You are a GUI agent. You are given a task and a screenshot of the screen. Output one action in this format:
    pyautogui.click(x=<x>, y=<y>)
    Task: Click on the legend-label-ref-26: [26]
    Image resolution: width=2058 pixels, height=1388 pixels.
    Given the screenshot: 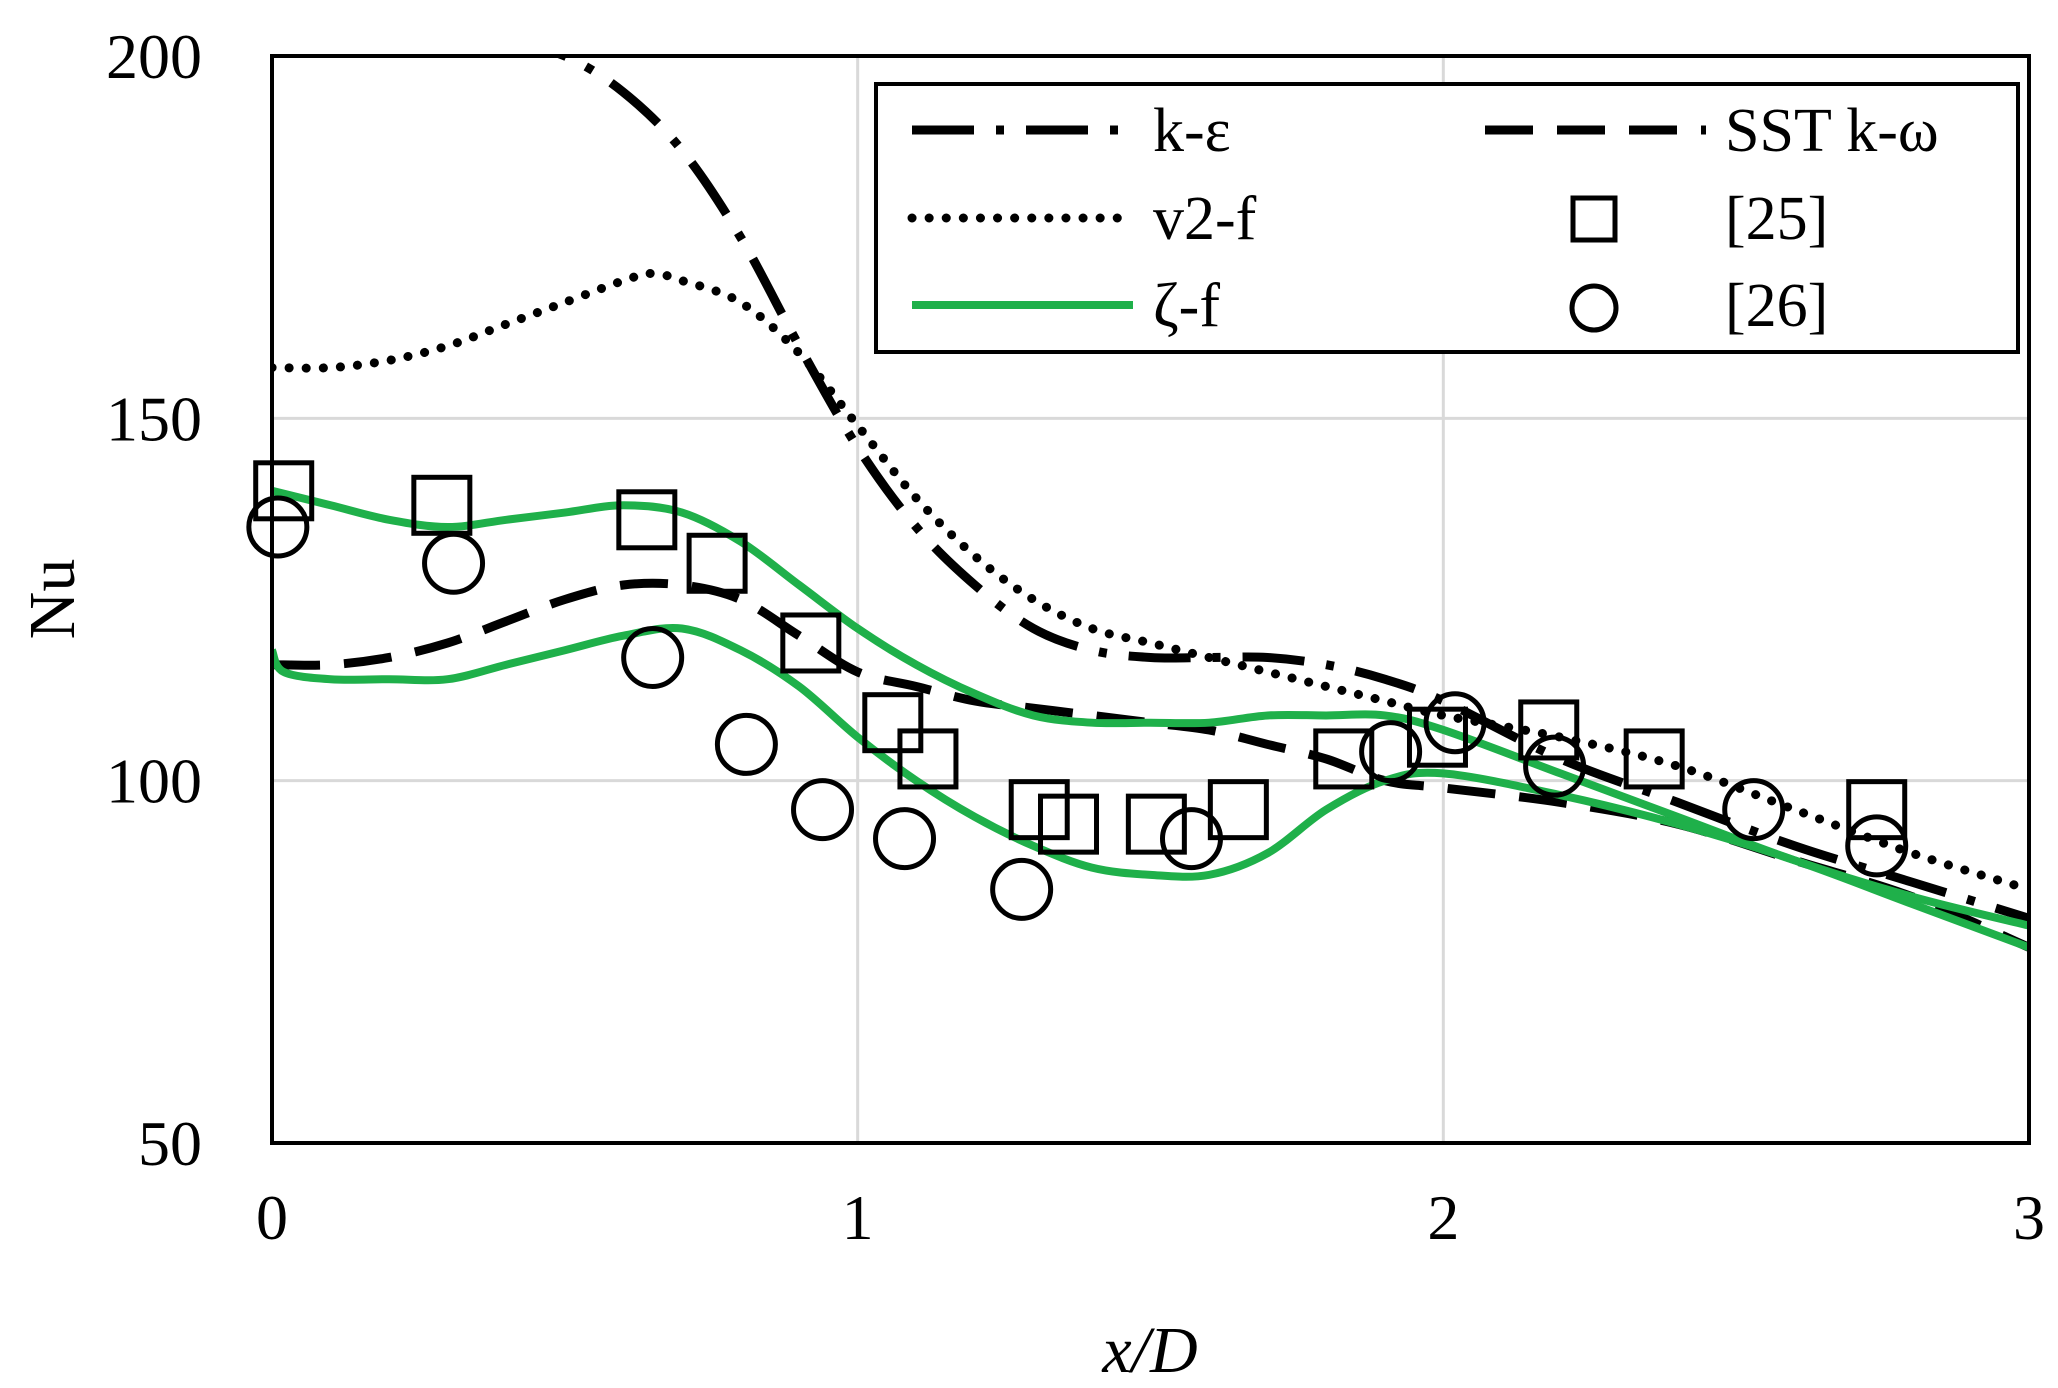 What is the action you would take?
    pyautogui.click(x=1776, y=306)
    